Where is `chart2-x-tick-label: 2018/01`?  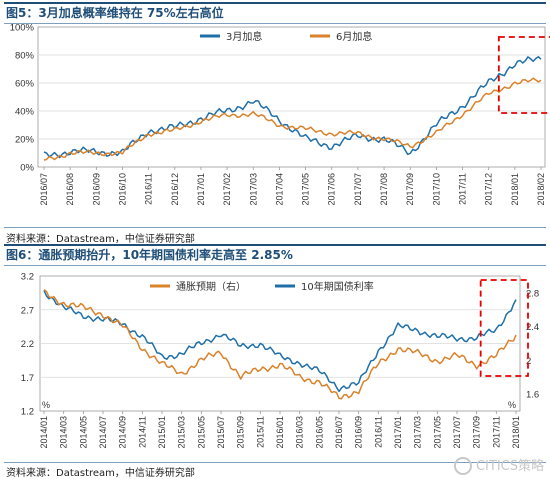 chart2-x-tick-label: 2018/01 is located at coordinates (516, 432).